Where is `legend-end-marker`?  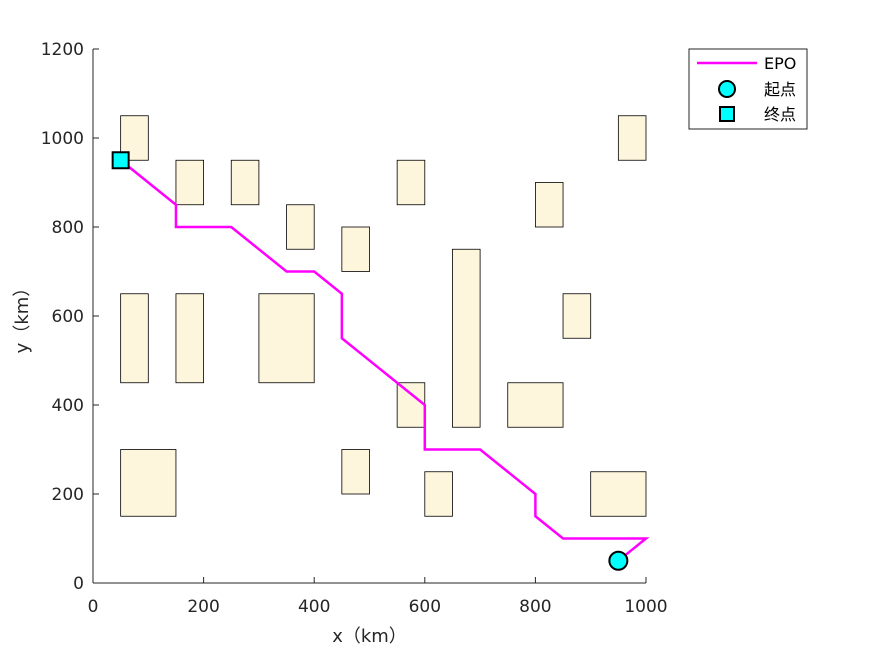
legend-end-marker is located at coordinates (727, 114).